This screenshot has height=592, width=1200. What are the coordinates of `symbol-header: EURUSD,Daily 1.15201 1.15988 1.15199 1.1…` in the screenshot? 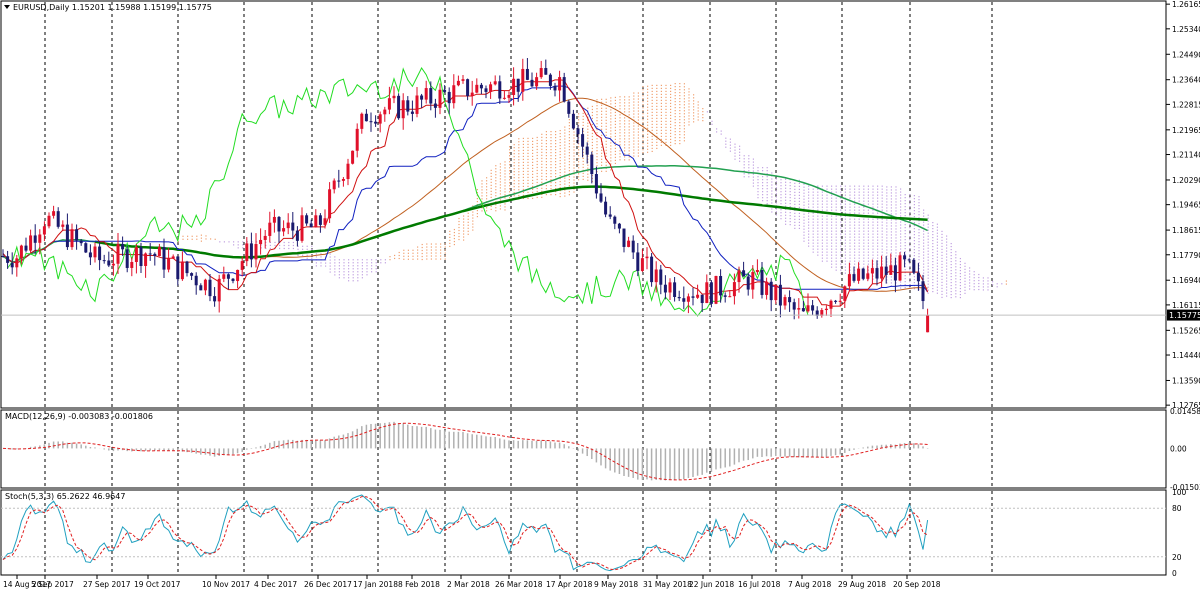 It's located at (108, 7).